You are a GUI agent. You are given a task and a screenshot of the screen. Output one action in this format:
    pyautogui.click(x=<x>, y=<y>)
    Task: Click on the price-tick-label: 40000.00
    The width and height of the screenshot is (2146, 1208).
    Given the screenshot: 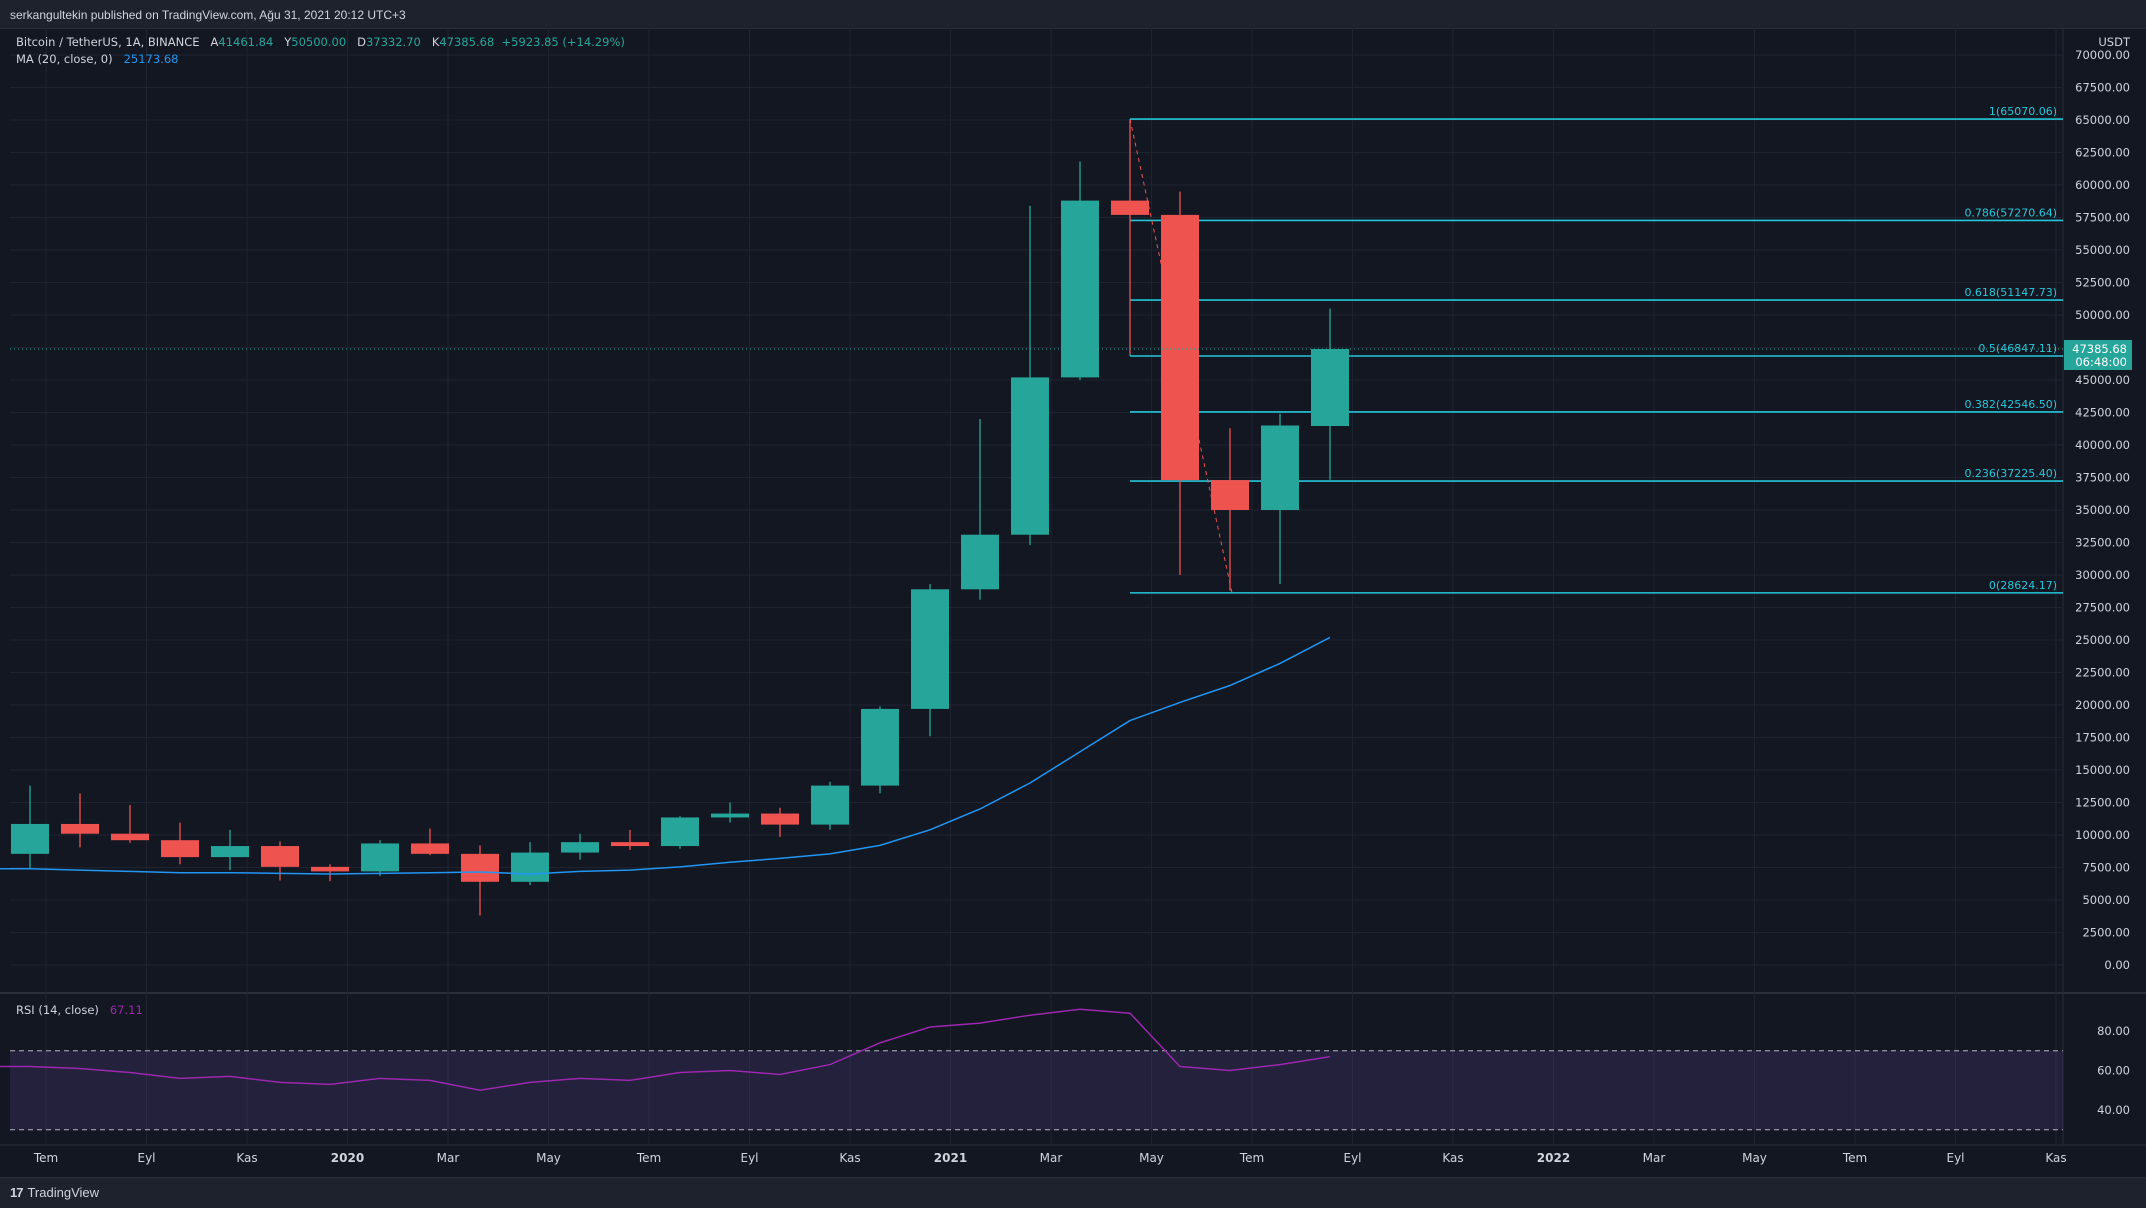 What is the action you would take?
    pyautogui.click(x=2102, y=445)
    